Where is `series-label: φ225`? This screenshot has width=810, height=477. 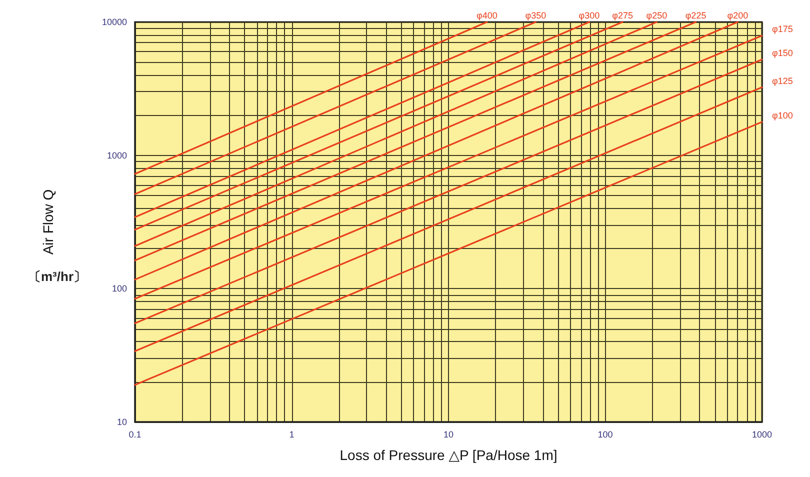 series-label: φ225 is located at coordinates (695, 15).